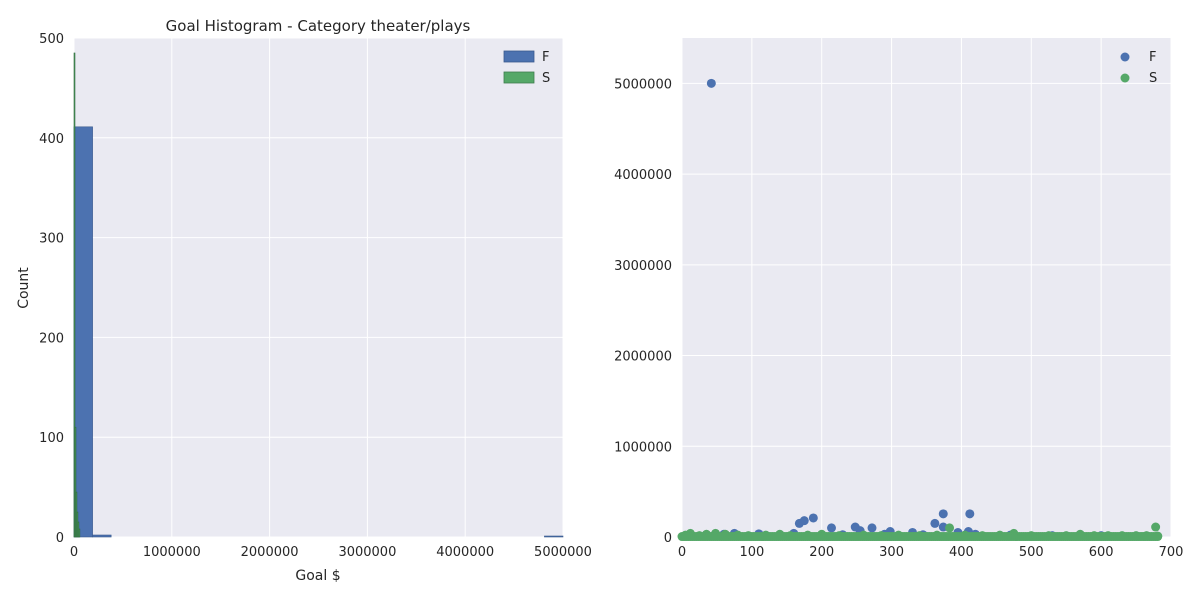 This screenshot has width=1200, height=600. Describe the element at coordinates (331, 552) in the screenshot. I see `histogram-x-tick-labels: 0 1000000 2000000 3000000 4000000 5000000` at that location.